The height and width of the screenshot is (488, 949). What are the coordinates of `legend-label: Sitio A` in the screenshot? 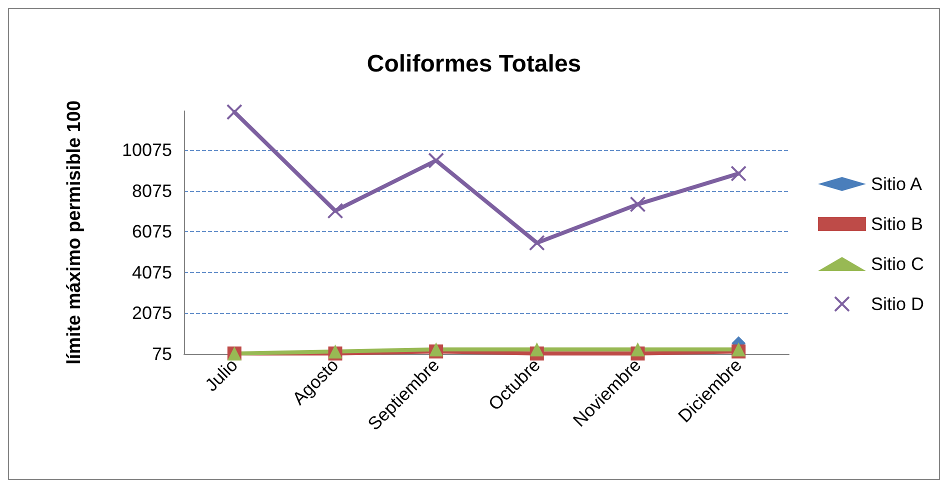 It's located at (896, 184).